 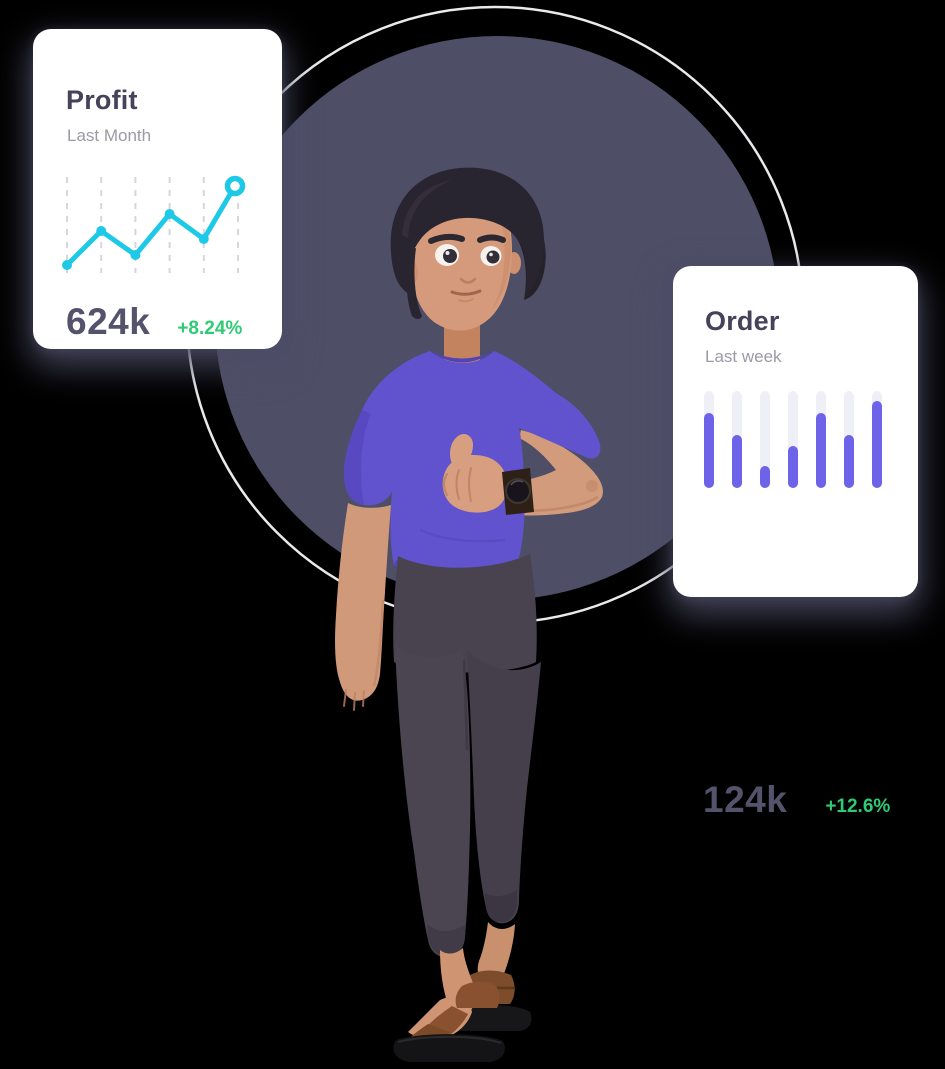 I want to click on profit-stats: 624k +8.24%, so click(x=154, y=322).